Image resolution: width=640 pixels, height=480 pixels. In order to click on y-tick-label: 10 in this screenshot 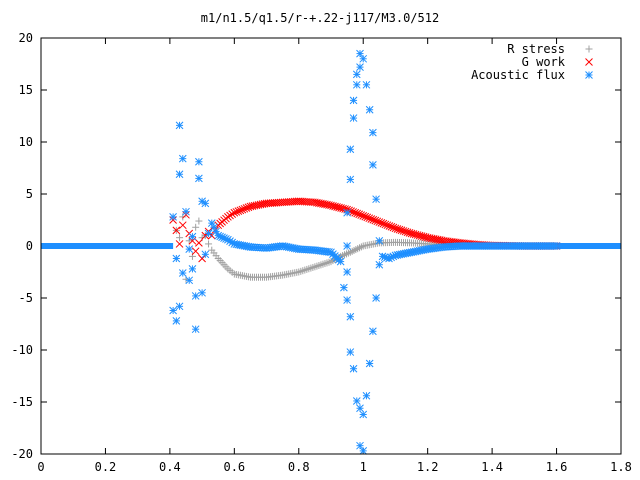, I will do `click(26, 142)`.